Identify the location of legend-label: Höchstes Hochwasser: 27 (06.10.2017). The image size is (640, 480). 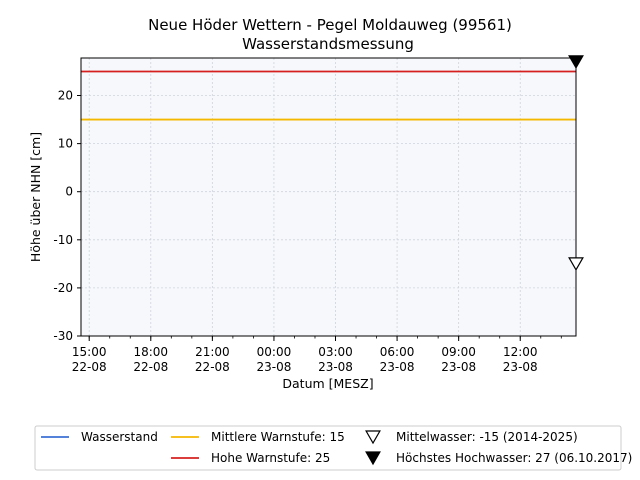
(514, 458).